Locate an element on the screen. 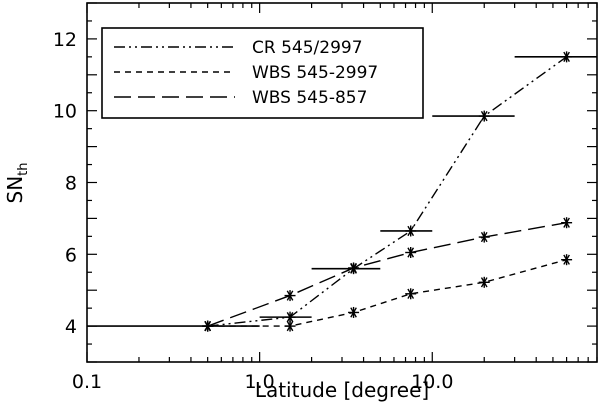  y-axis-title: SNth is located at coordinates (17, 183).